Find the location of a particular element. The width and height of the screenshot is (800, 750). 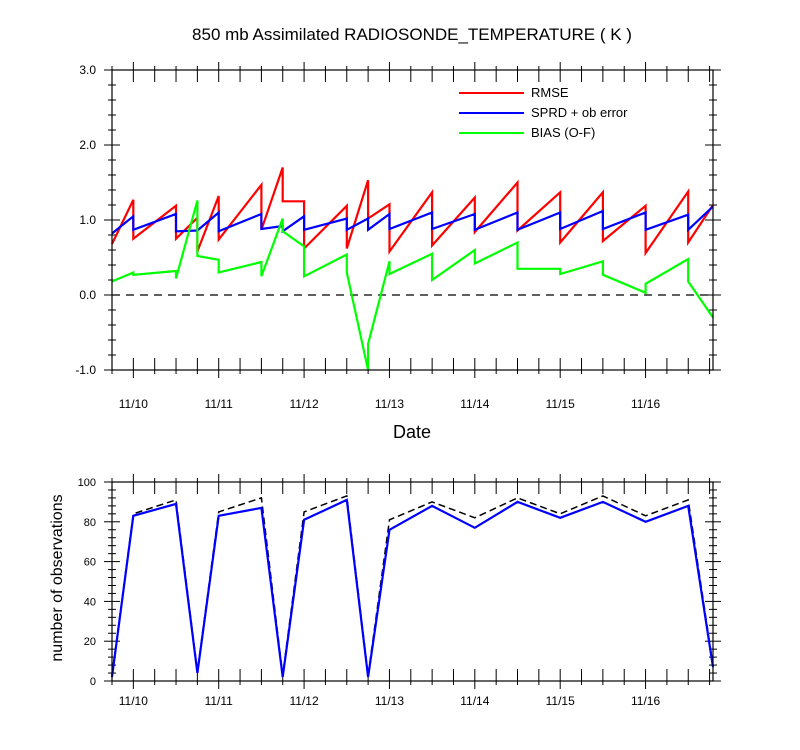

top-x-tick-labels: 11/10 11/11 11/12 11/13 11/14 11/15 11/16 is located at coordinates (390, 404).